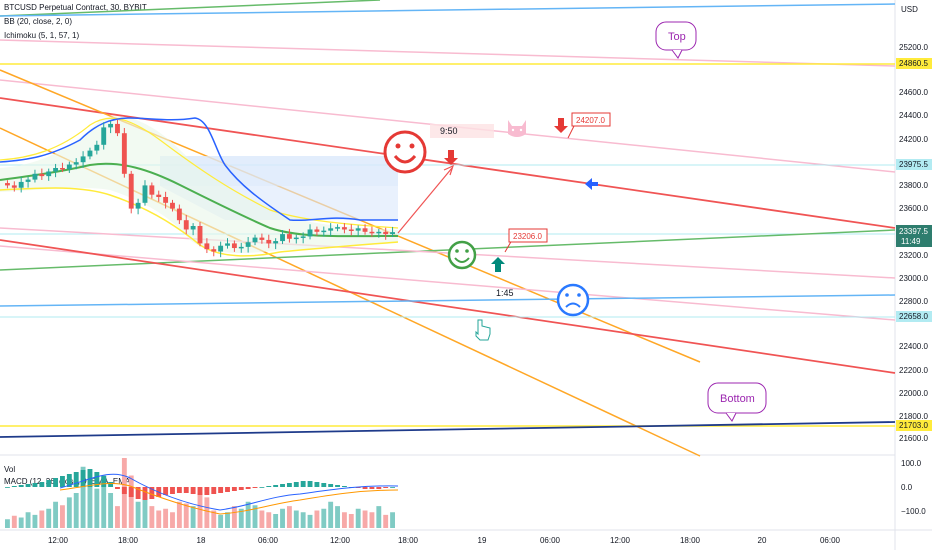  Describe the element at coordinates (591, 184) in the screenshot. I see `arrow-left-blue-icon` at that location.